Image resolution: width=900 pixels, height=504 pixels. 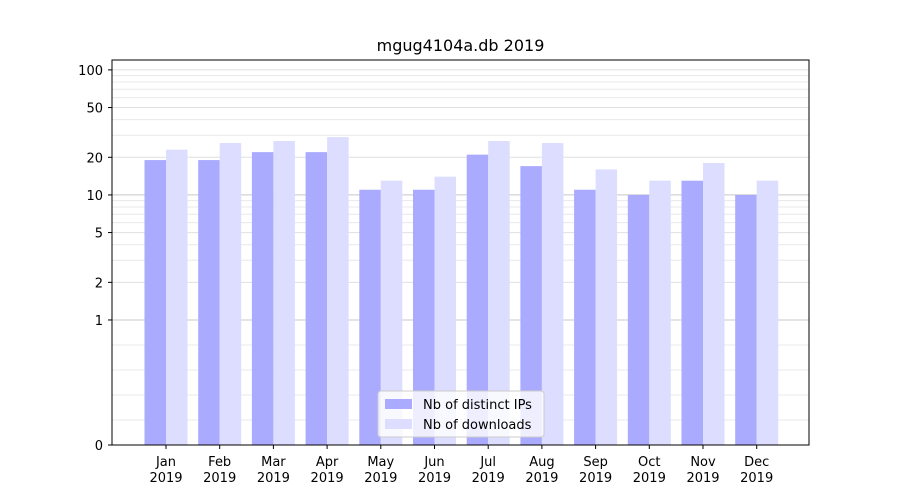 What do you see at coordinates (95, 259) in the screenshot?
I see `y-axis: 0 1 2 5 10 20 50 100` at bounding box center [95, 259].